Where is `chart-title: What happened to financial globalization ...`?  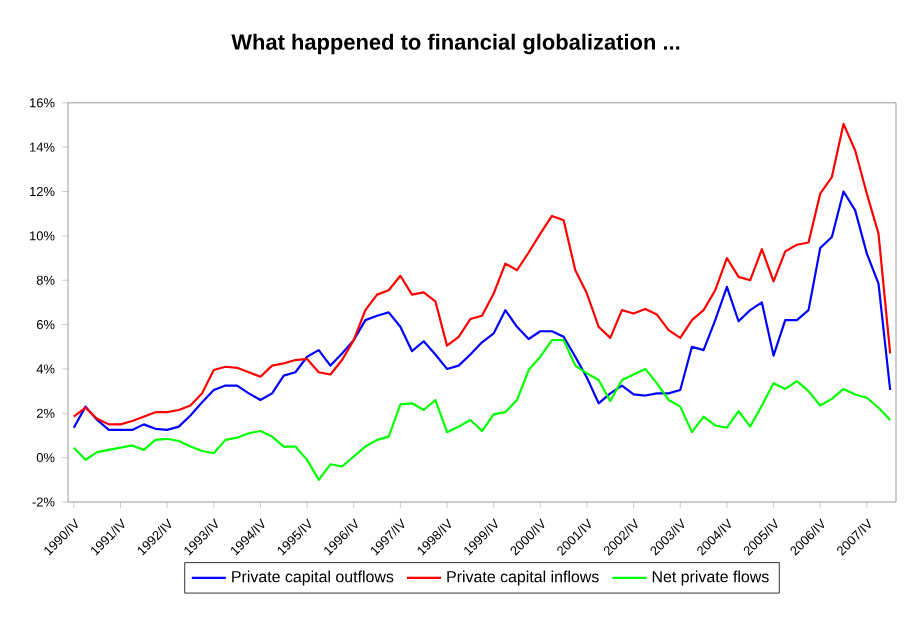 chart-title: What happened to financial globalization ... is located at coordinates (455, 44).